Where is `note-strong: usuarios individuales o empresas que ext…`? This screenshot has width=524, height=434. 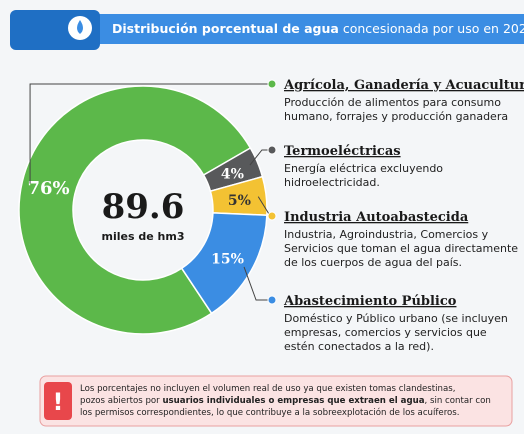
note-strong: usuarios individuales o empresas que ext… is located at coordinates (293, 401).